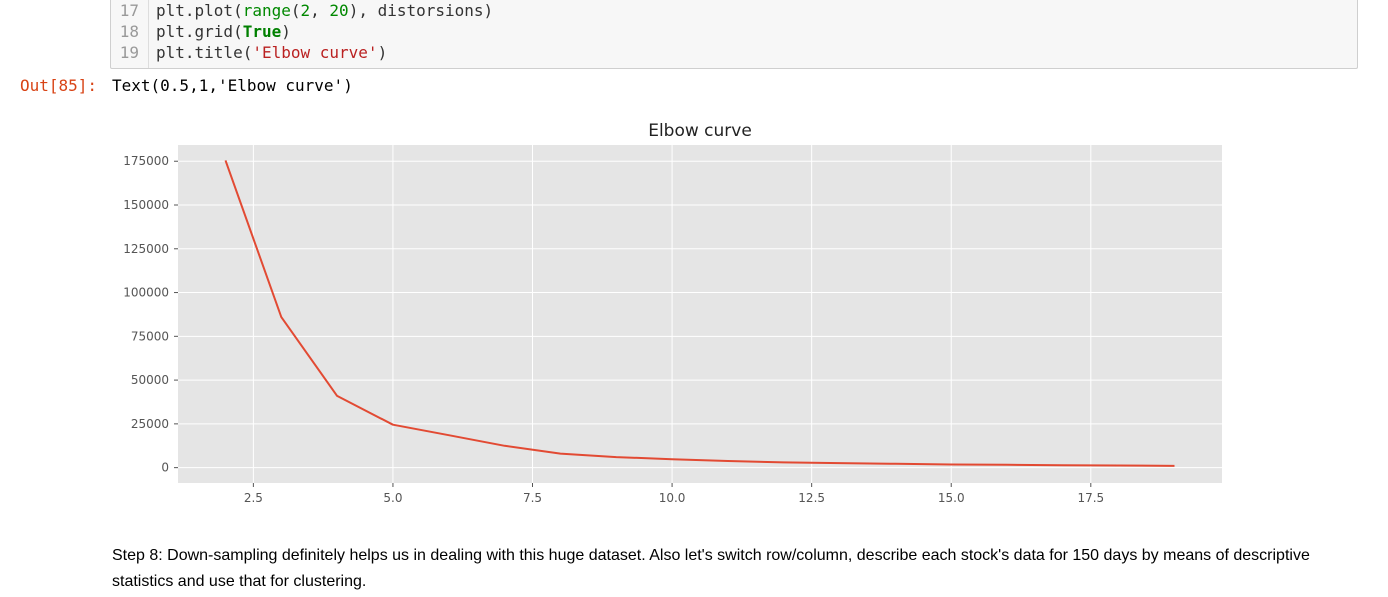 The width and height of the screenshot is (1388, 597). I want to click on x-tick-label: 17.5, so click(1090, 498).